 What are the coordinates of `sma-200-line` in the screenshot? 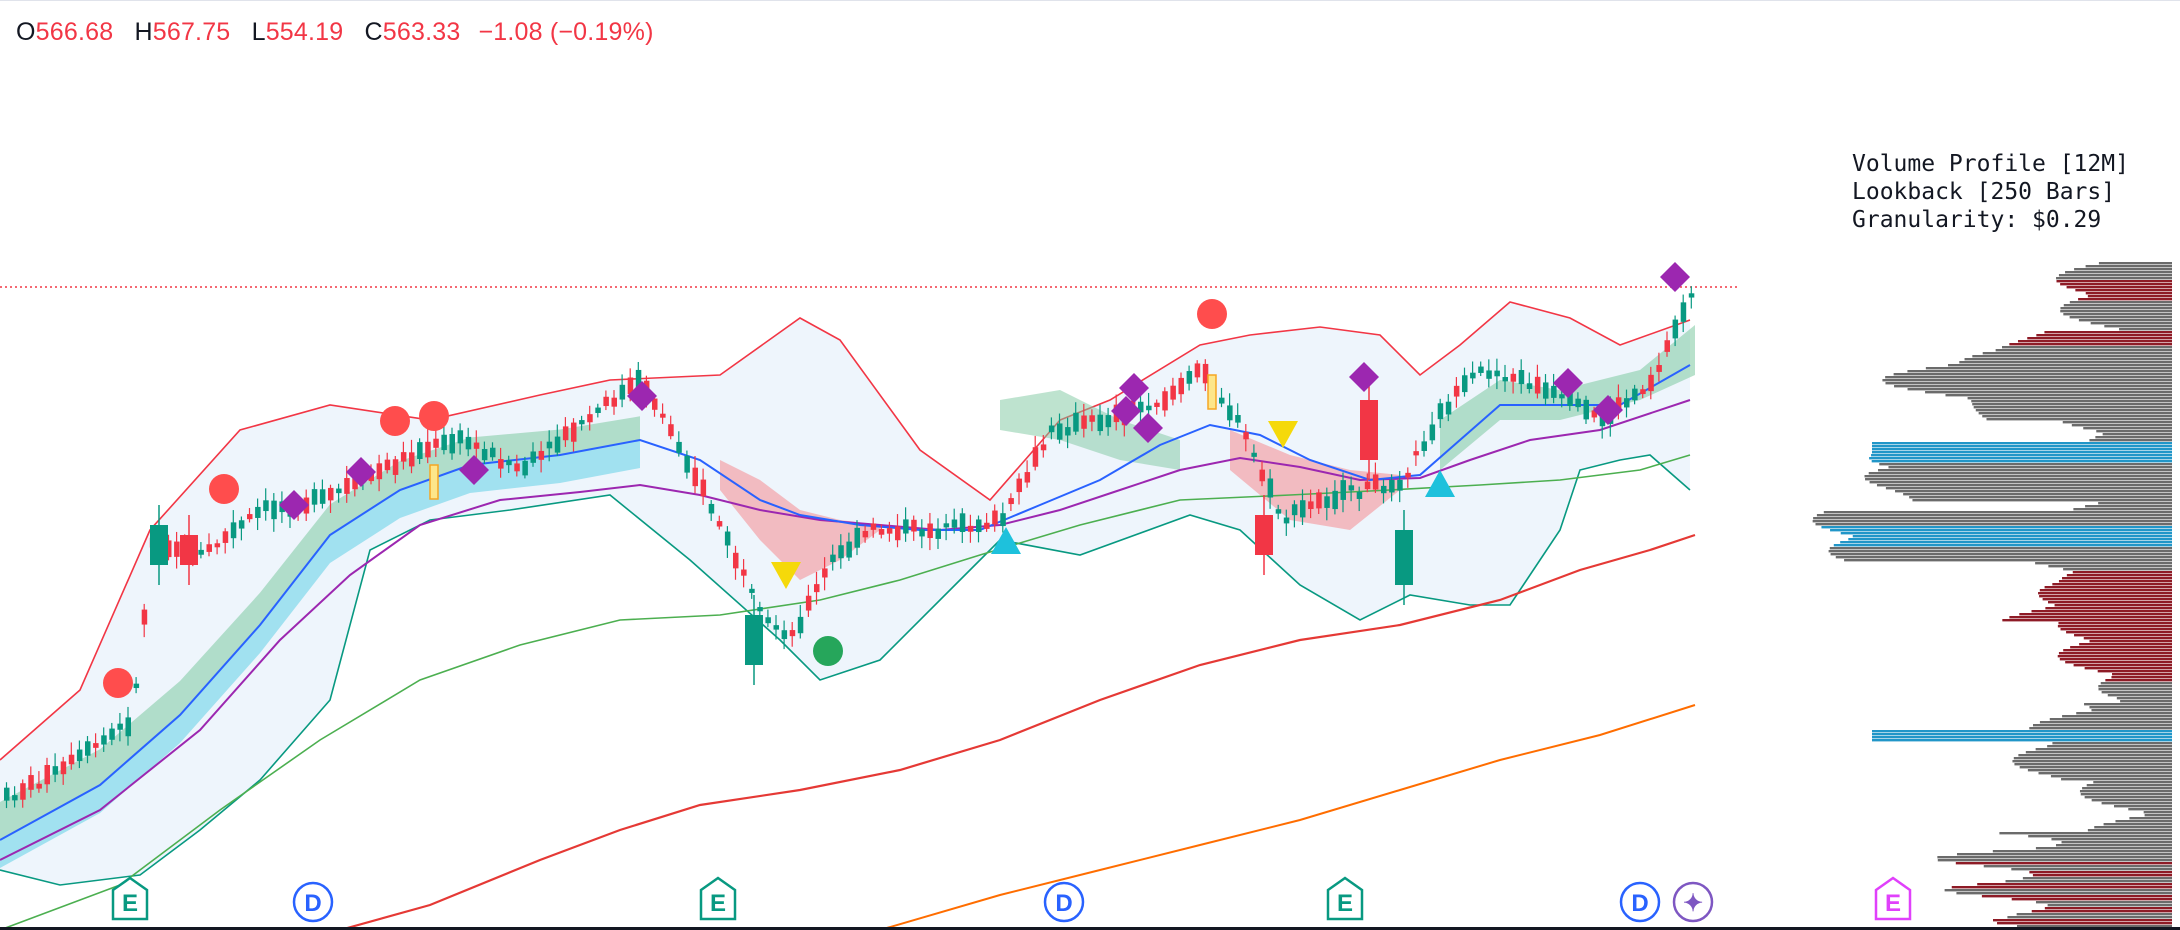 It's located at (1287, 817).